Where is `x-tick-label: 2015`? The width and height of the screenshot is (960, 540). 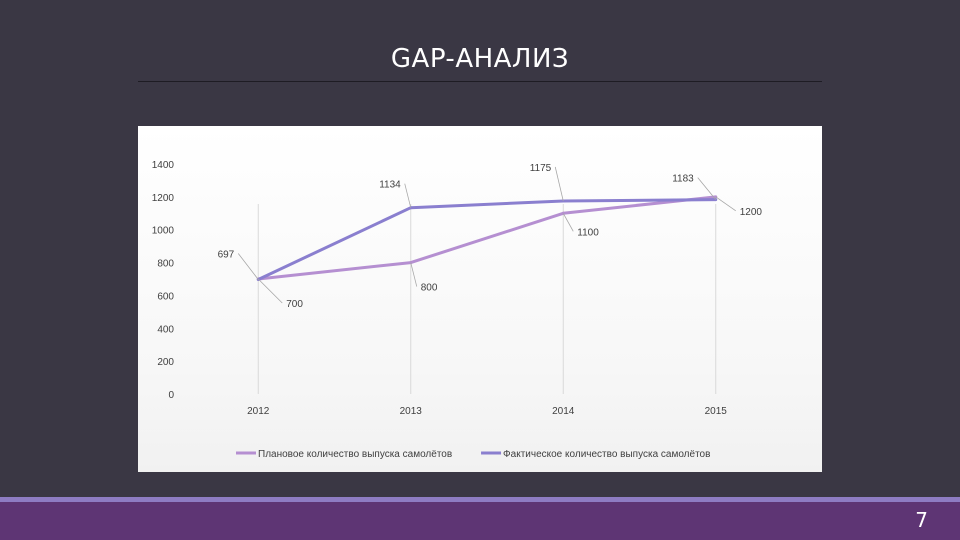 x-tick-label: 2015 is located at coordinates (716, 411).